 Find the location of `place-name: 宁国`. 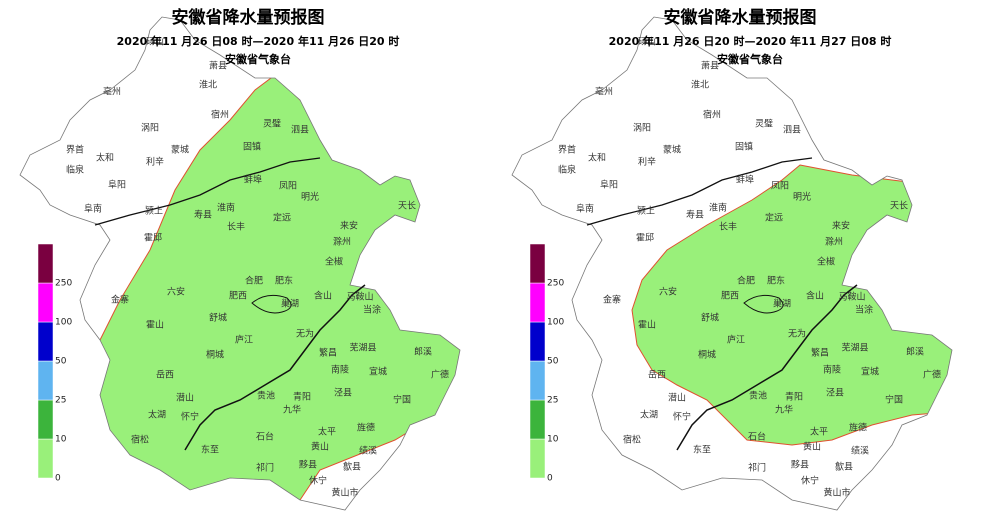

place-name: 宁国 is located at coordinates (402, 400).